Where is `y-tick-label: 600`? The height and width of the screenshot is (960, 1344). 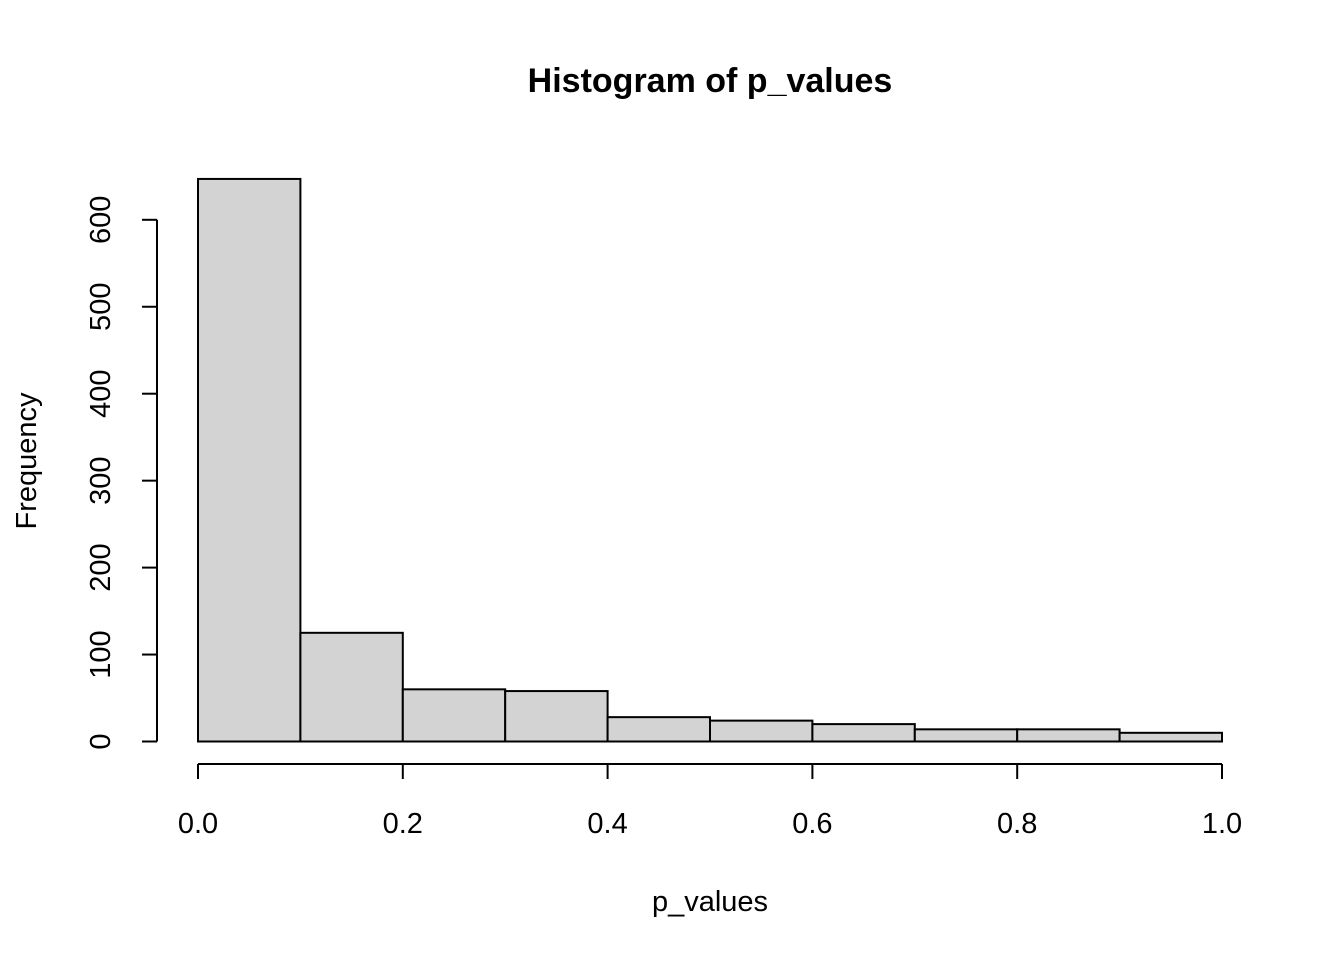
y-tick-label: 600 is located at coordinates (101, 220).